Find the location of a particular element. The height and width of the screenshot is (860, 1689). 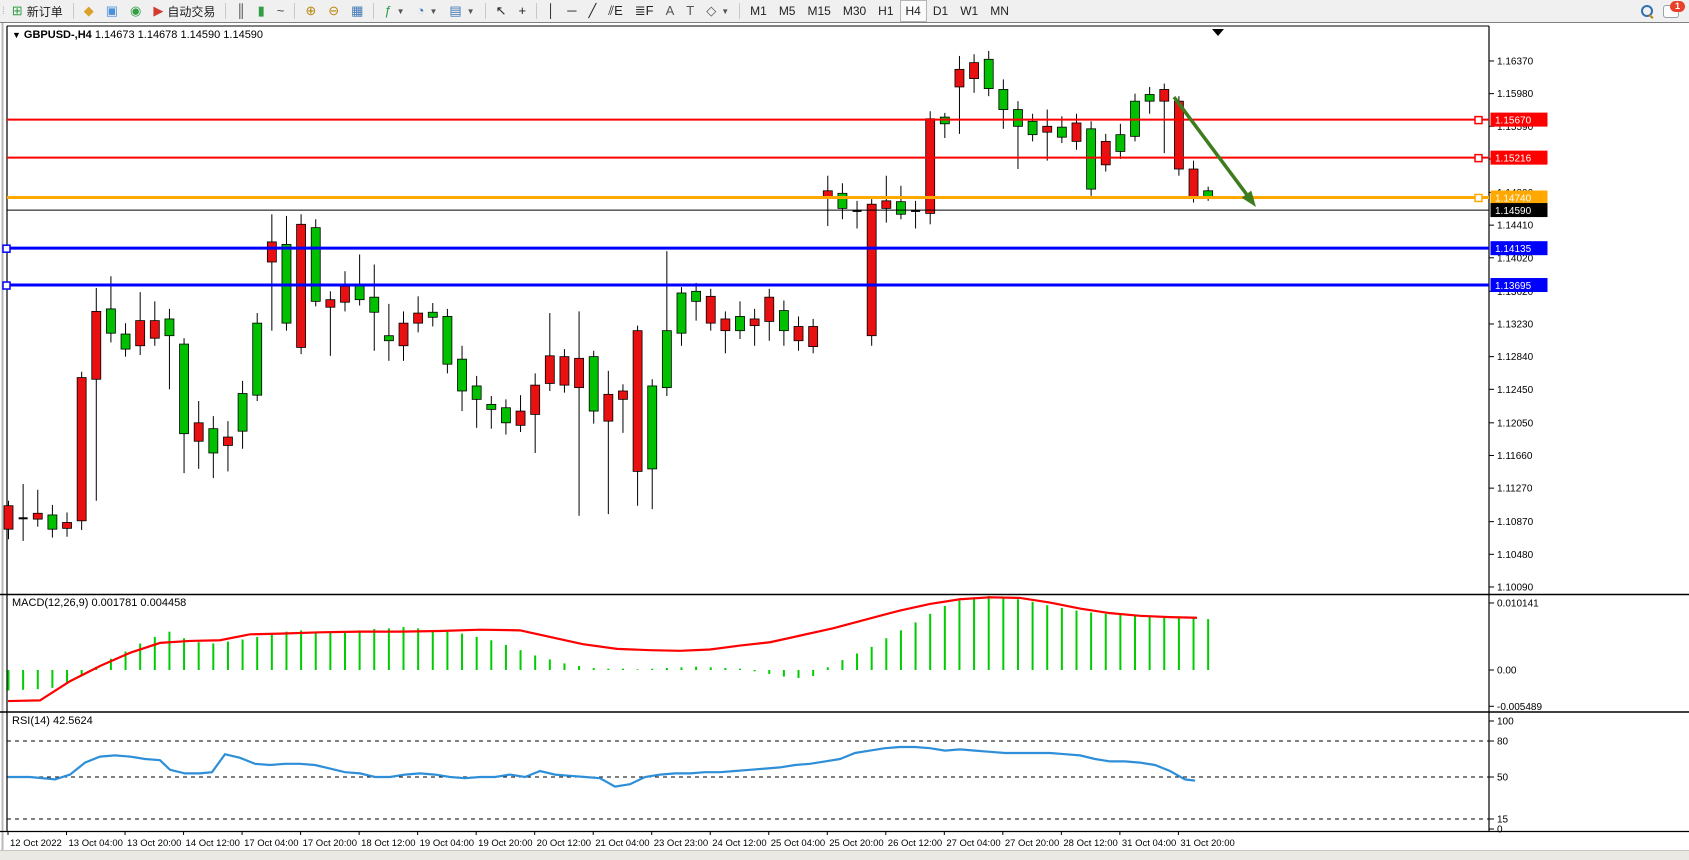

templates-button: ▤ ▼ is located at coordinates (461, 11).